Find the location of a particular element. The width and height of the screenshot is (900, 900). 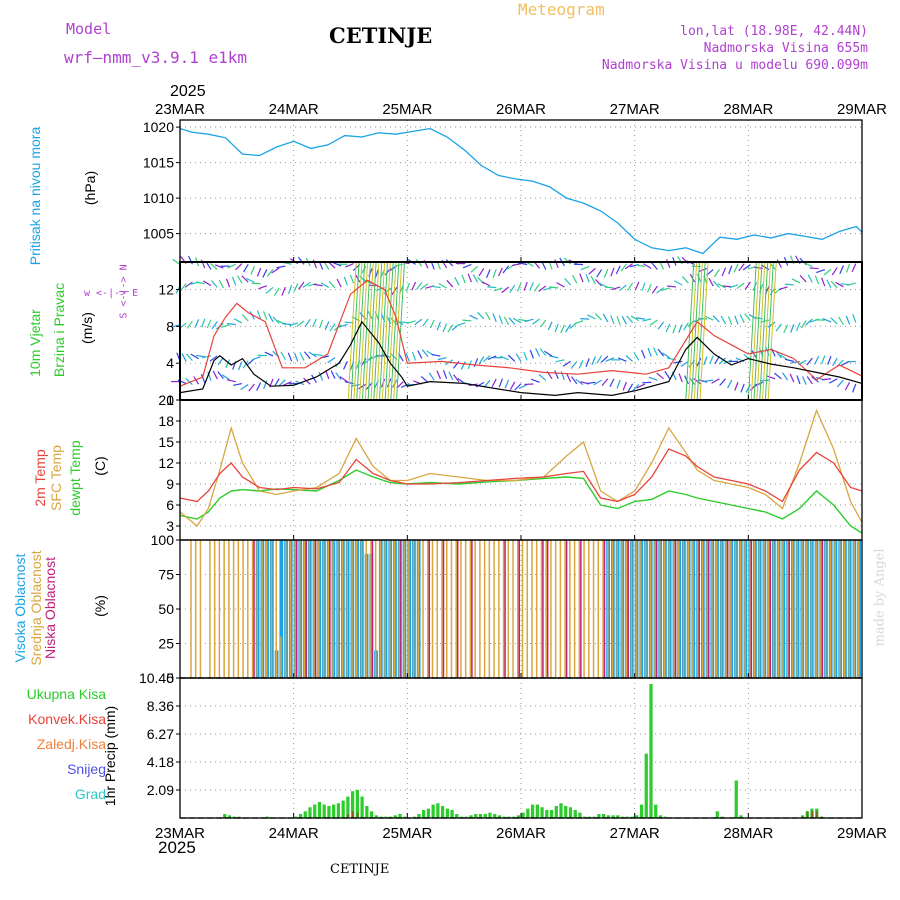

wind-speed-line is located at coordinates (521, 358).